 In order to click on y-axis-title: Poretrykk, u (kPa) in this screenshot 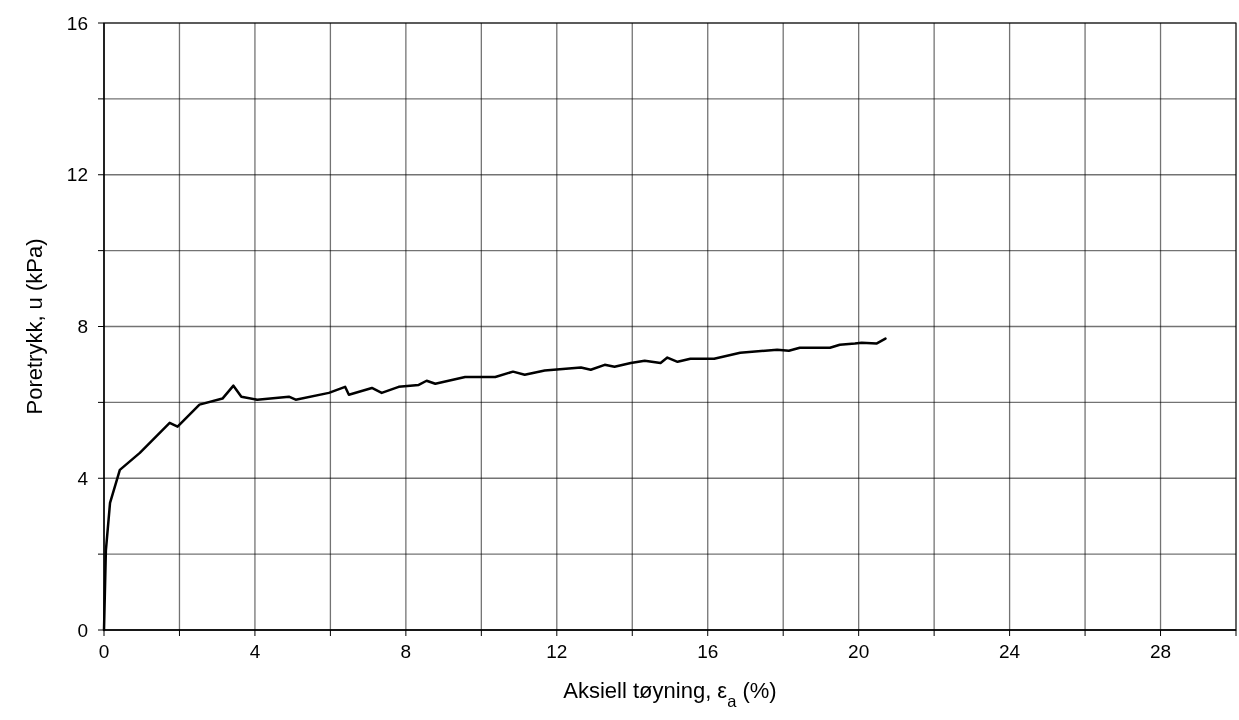, I will do `click(34, 326)`.